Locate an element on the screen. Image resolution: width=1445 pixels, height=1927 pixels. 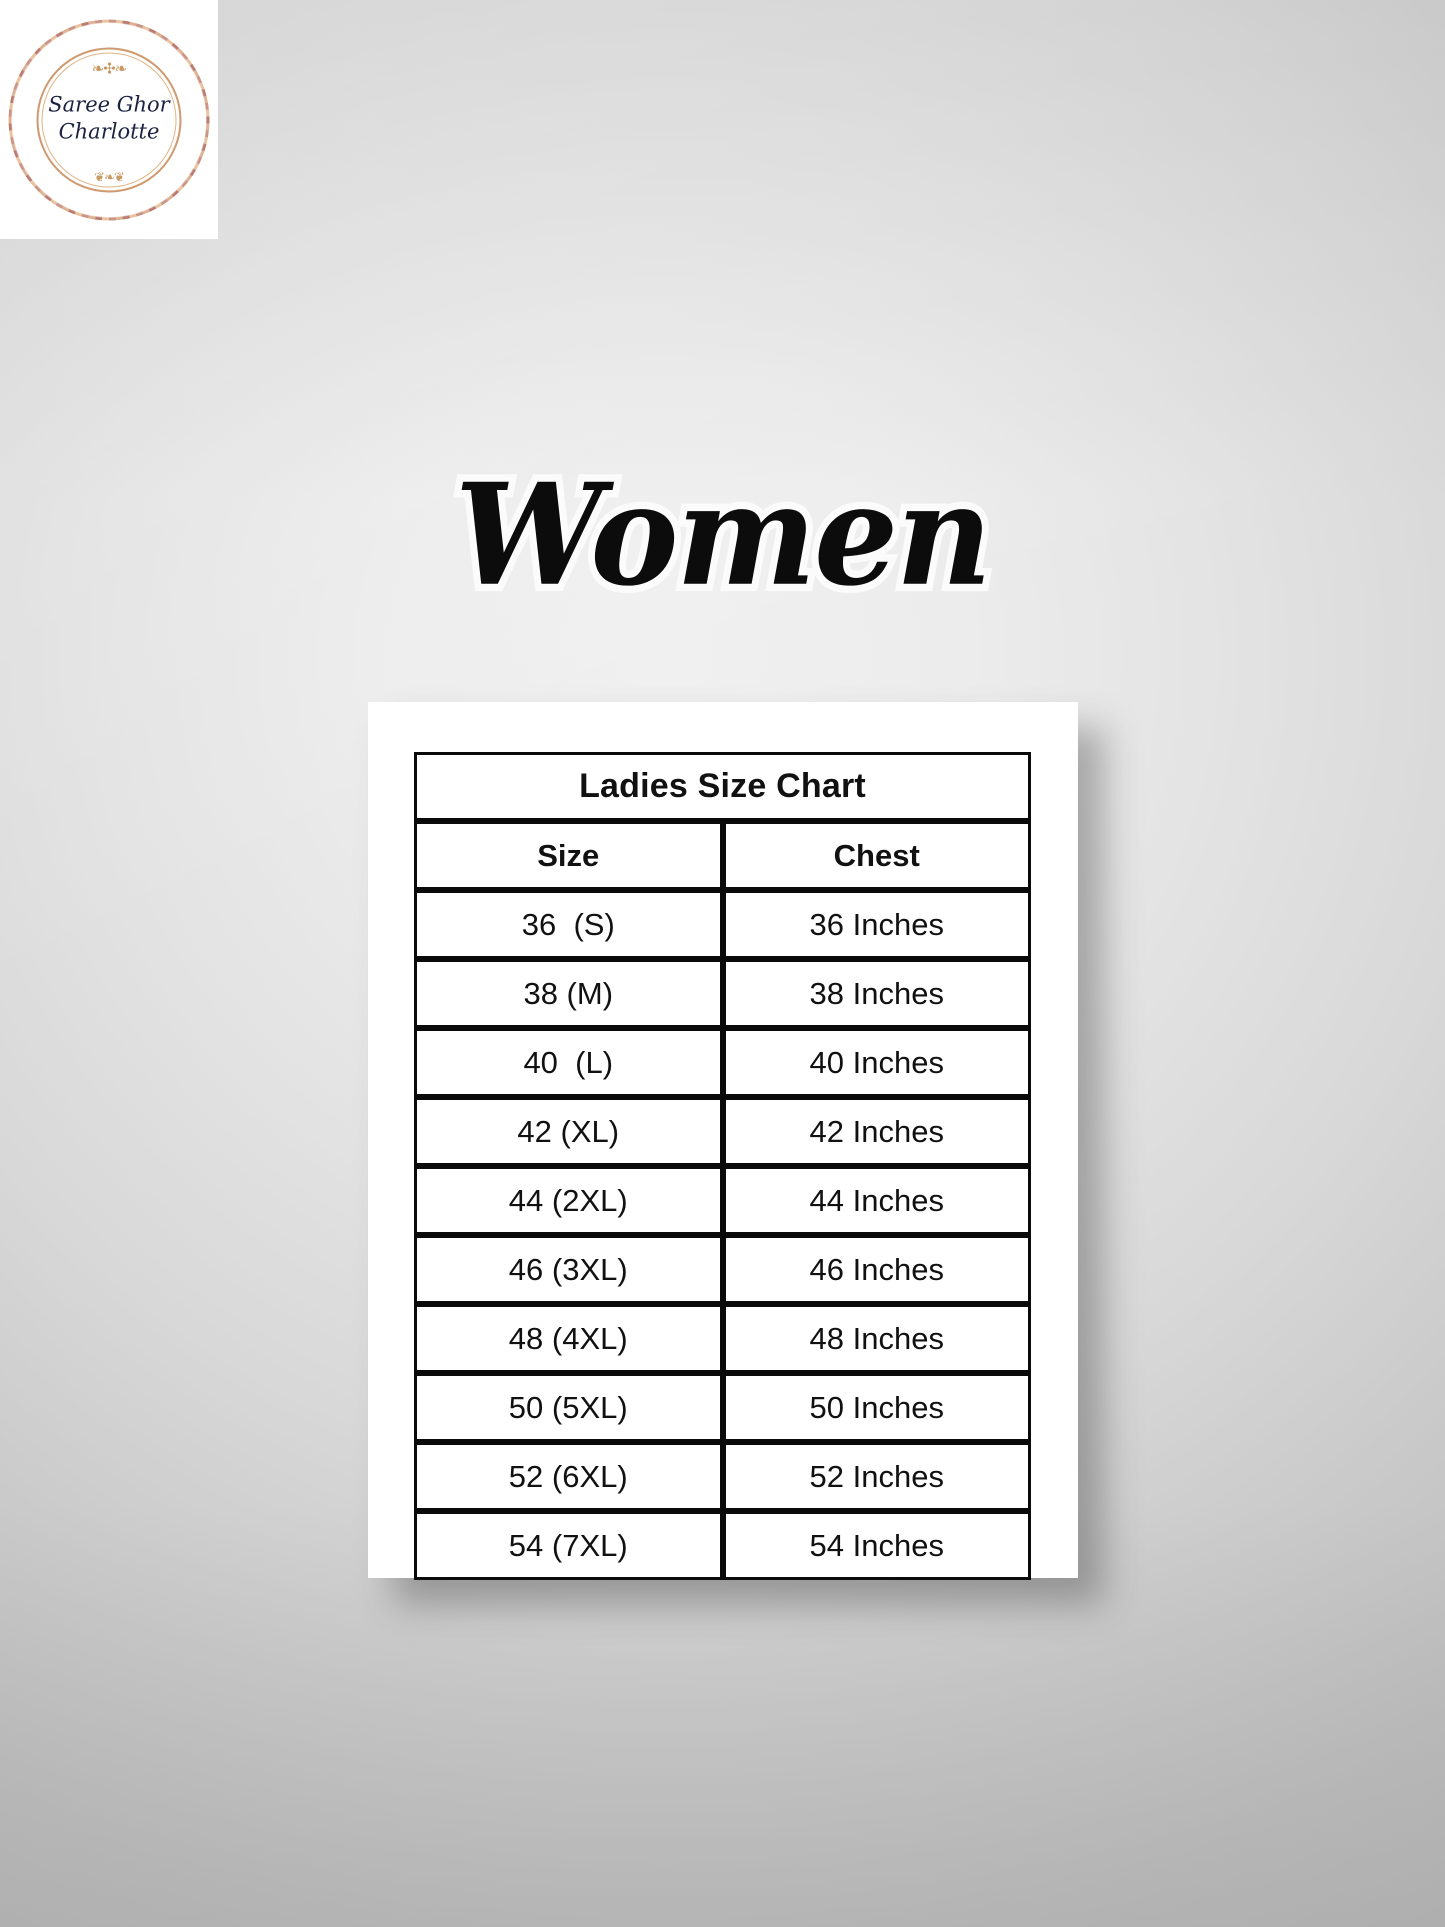
cell-size: 40 (L) is located at coordinates (568, 1062).